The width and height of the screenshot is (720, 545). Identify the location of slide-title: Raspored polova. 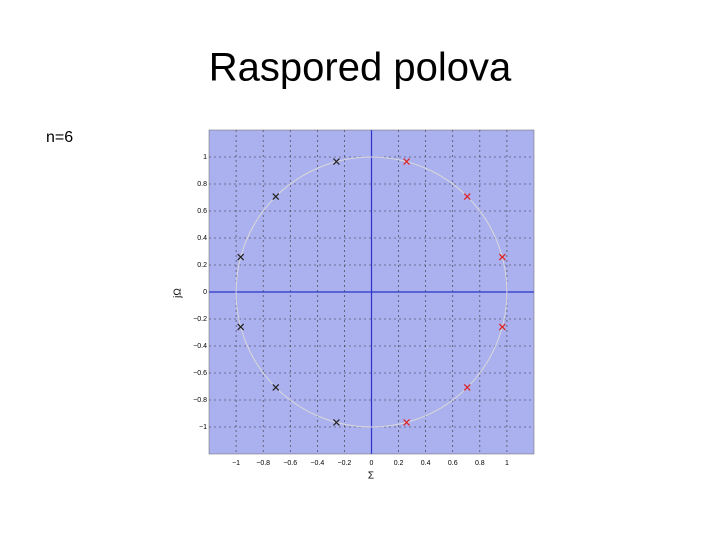
(360, 68).